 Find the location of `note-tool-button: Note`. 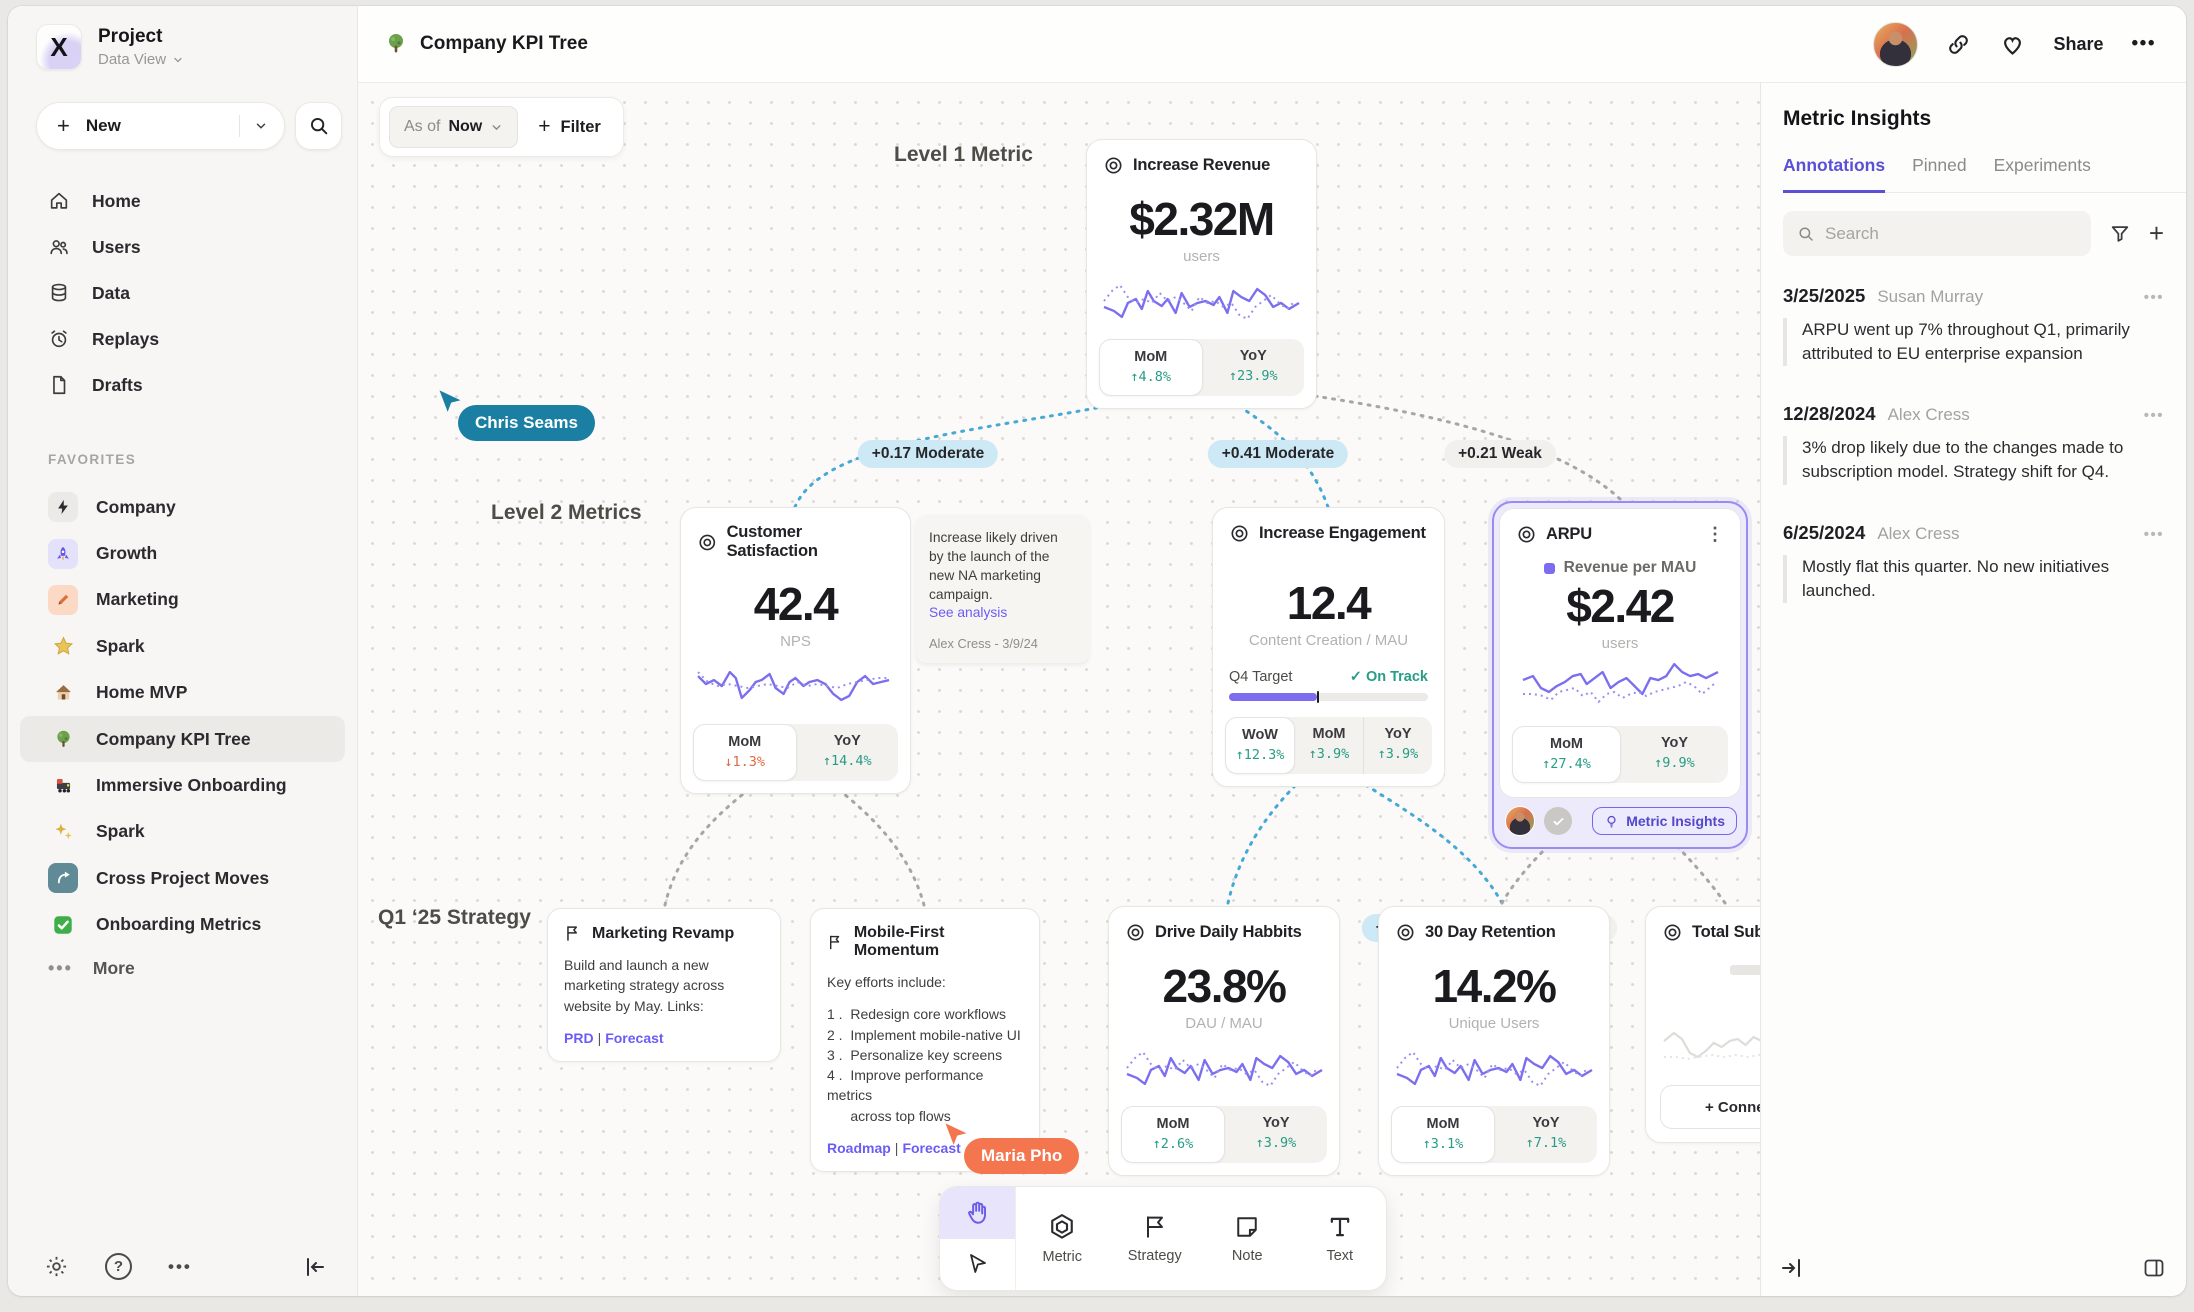

note-tool-button: Note is located at coordinates (1247, 1238).